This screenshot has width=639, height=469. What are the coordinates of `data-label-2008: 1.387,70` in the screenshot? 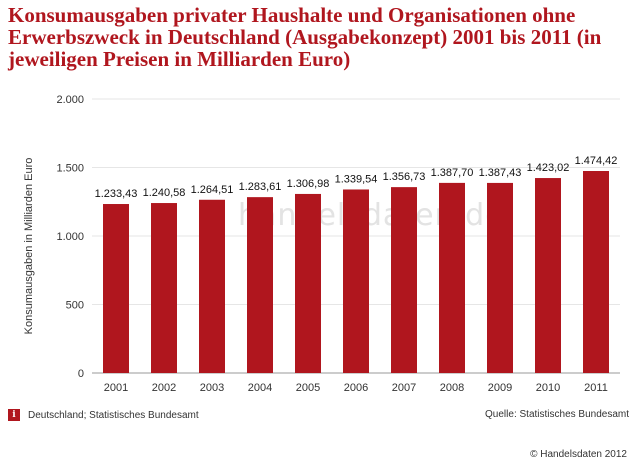 It's located at (452, 173).